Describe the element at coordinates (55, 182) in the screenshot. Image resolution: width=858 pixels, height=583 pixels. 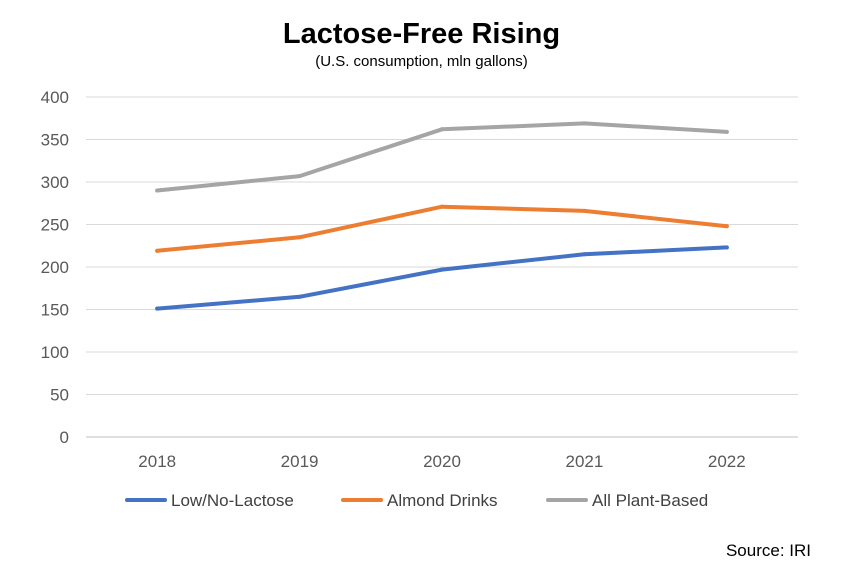
I see `y-tick-label: 300` at that location.